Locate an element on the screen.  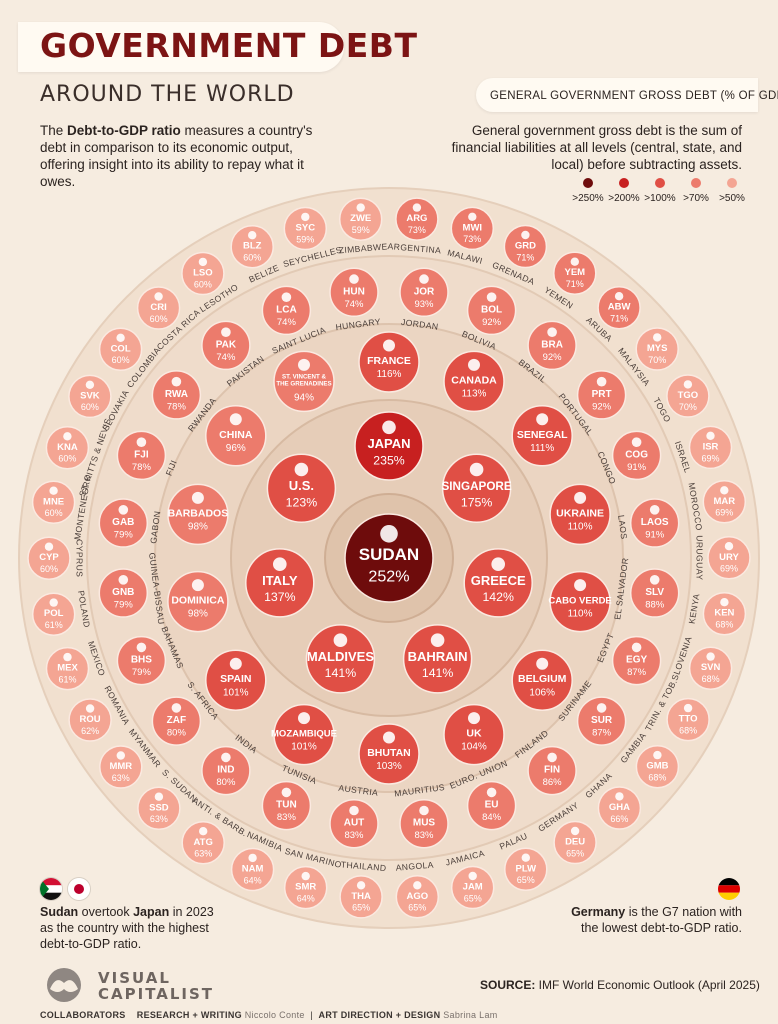
bubble-country: PAK is located at coordinates (226, 344).